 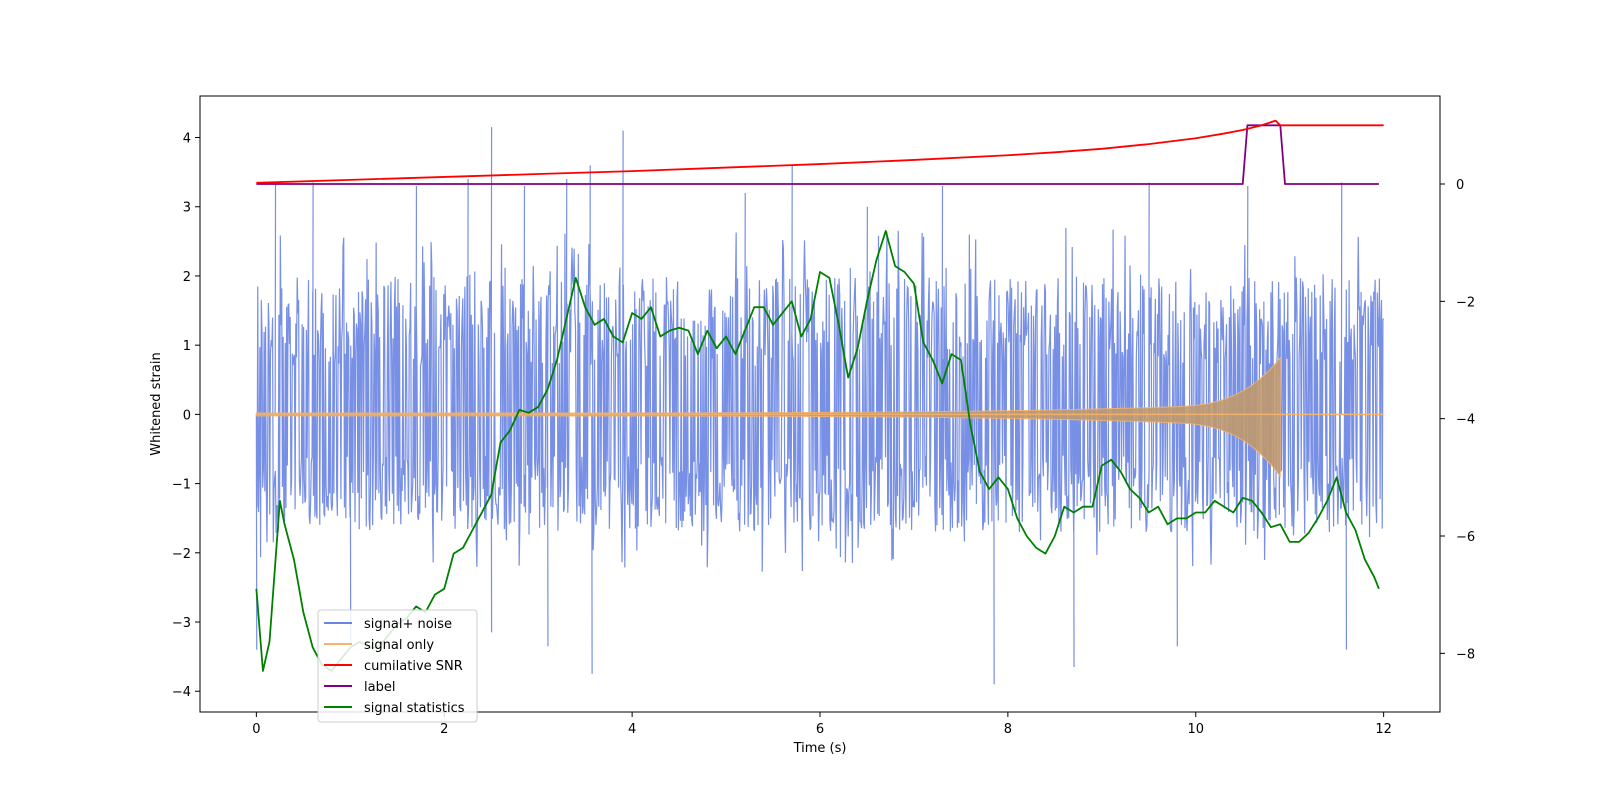 What do you see at coordinates (156, 403) in the screenshot?
I see `y-axis-label: Whitened strain` at bounding box center [156, 403].